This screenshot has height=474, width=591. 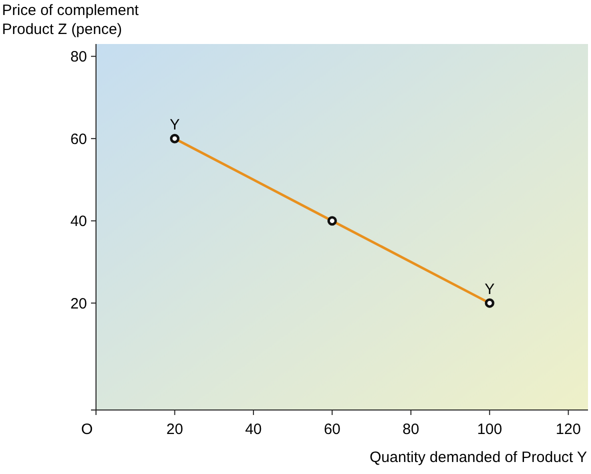 What do you see at coordinates (411, 429) in the screenshot?
I see `x-tick-label: 80` at bounding box center [411, 429].